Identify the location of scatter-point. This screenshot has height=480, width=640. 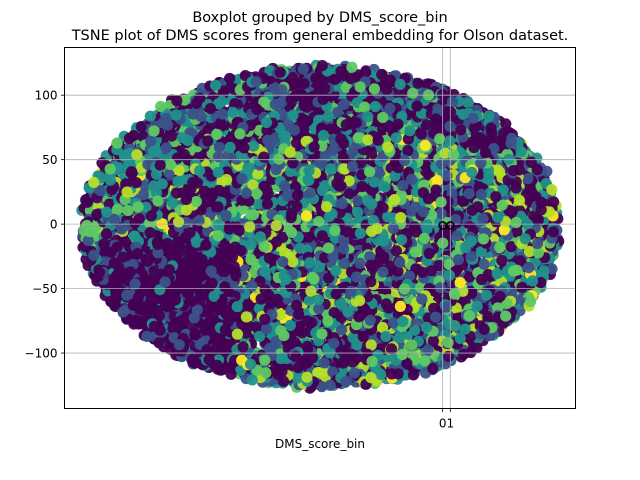
(379, 173).